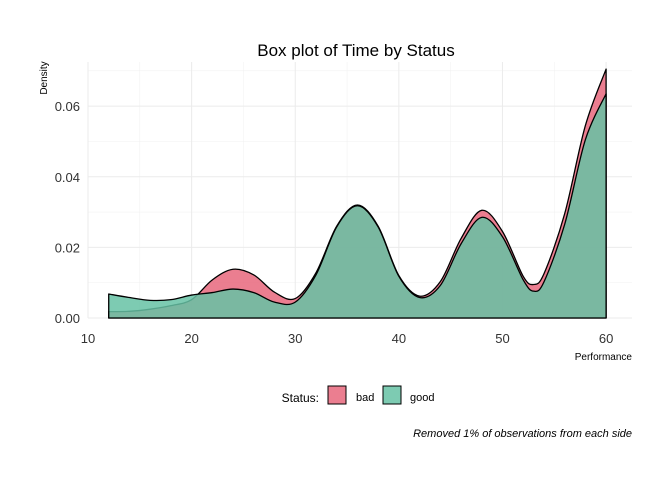  What do you see at coordinates (337, 395) in the screenshot?
I see `legend-swatch-bad` at bounding box center [337, 395].